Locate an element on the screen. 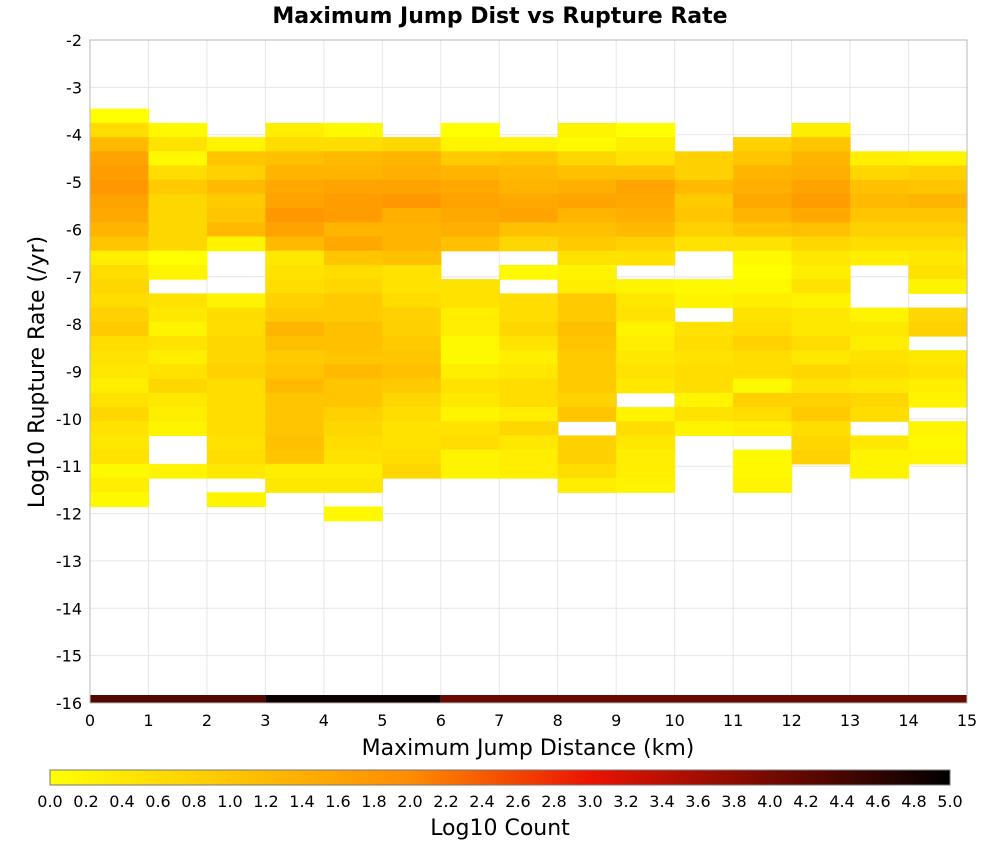  y-tick-label: -8 is located at coordinates (74, 324).